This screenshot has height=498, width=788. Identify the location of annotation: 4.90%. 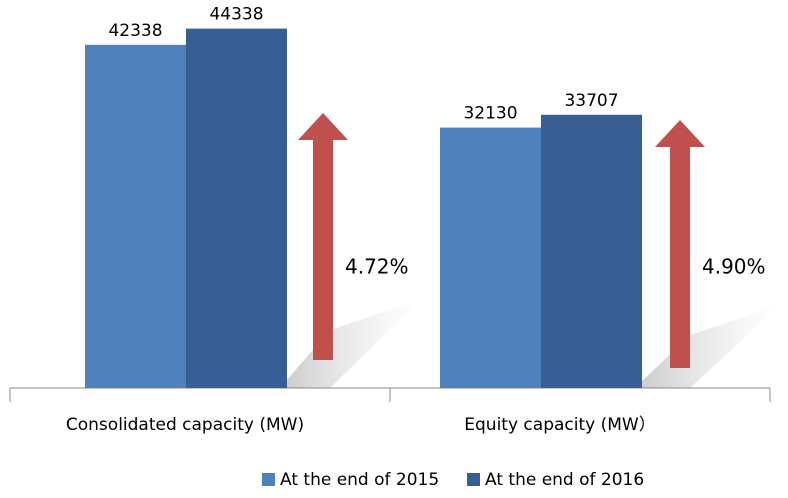
(734, 267).